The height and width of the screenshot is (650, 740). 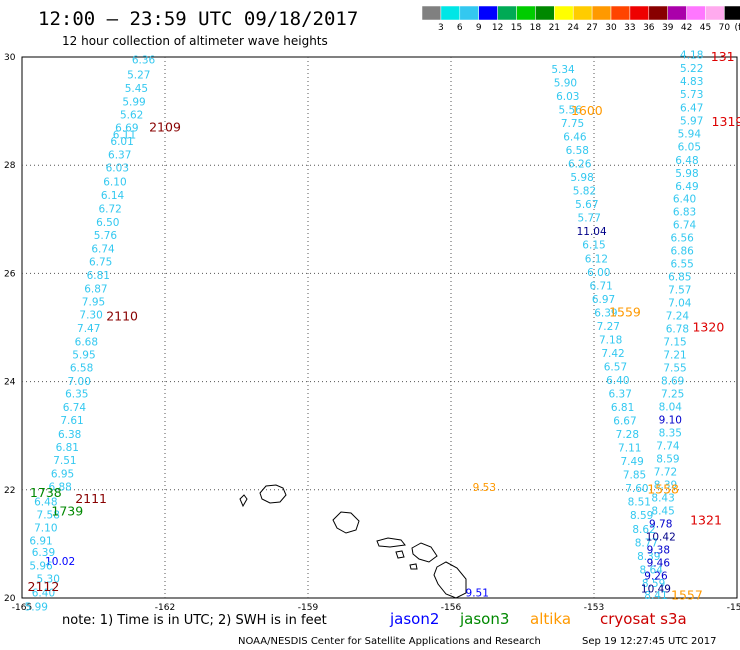 What do you see at coordinates (554, 28) in the screenshot?
I see `colorbar-level: 21` at bounding box center [554, 28].